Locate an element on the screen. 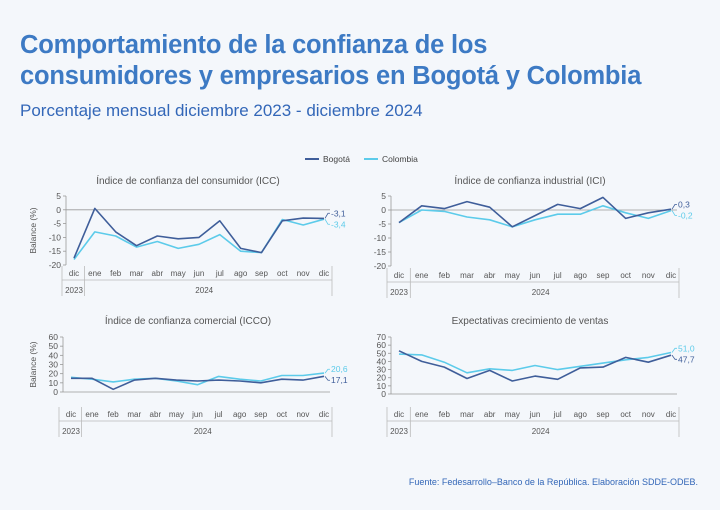  ici-x-tick-label: oct is located at coordinates (625, 275).